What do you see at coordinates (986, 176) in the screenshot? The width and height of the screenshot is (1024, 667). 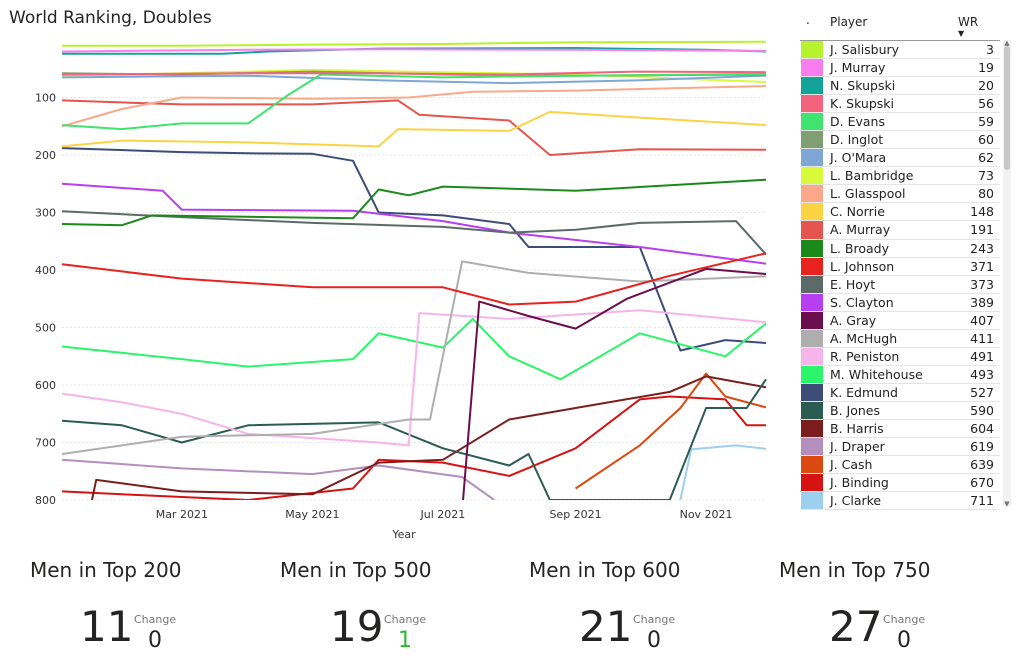 I see `player-wr: 73` at bounding box center [986, 176].